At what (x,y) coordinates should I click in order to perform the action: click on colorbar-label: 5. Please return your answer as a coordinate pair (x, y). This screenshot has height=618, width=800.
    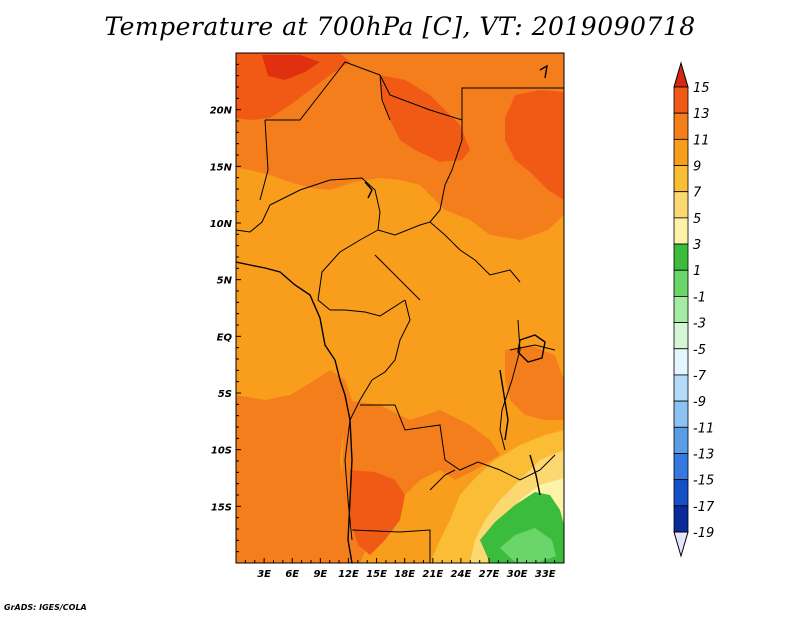
    Looking at the image, I should click on (697, 219).